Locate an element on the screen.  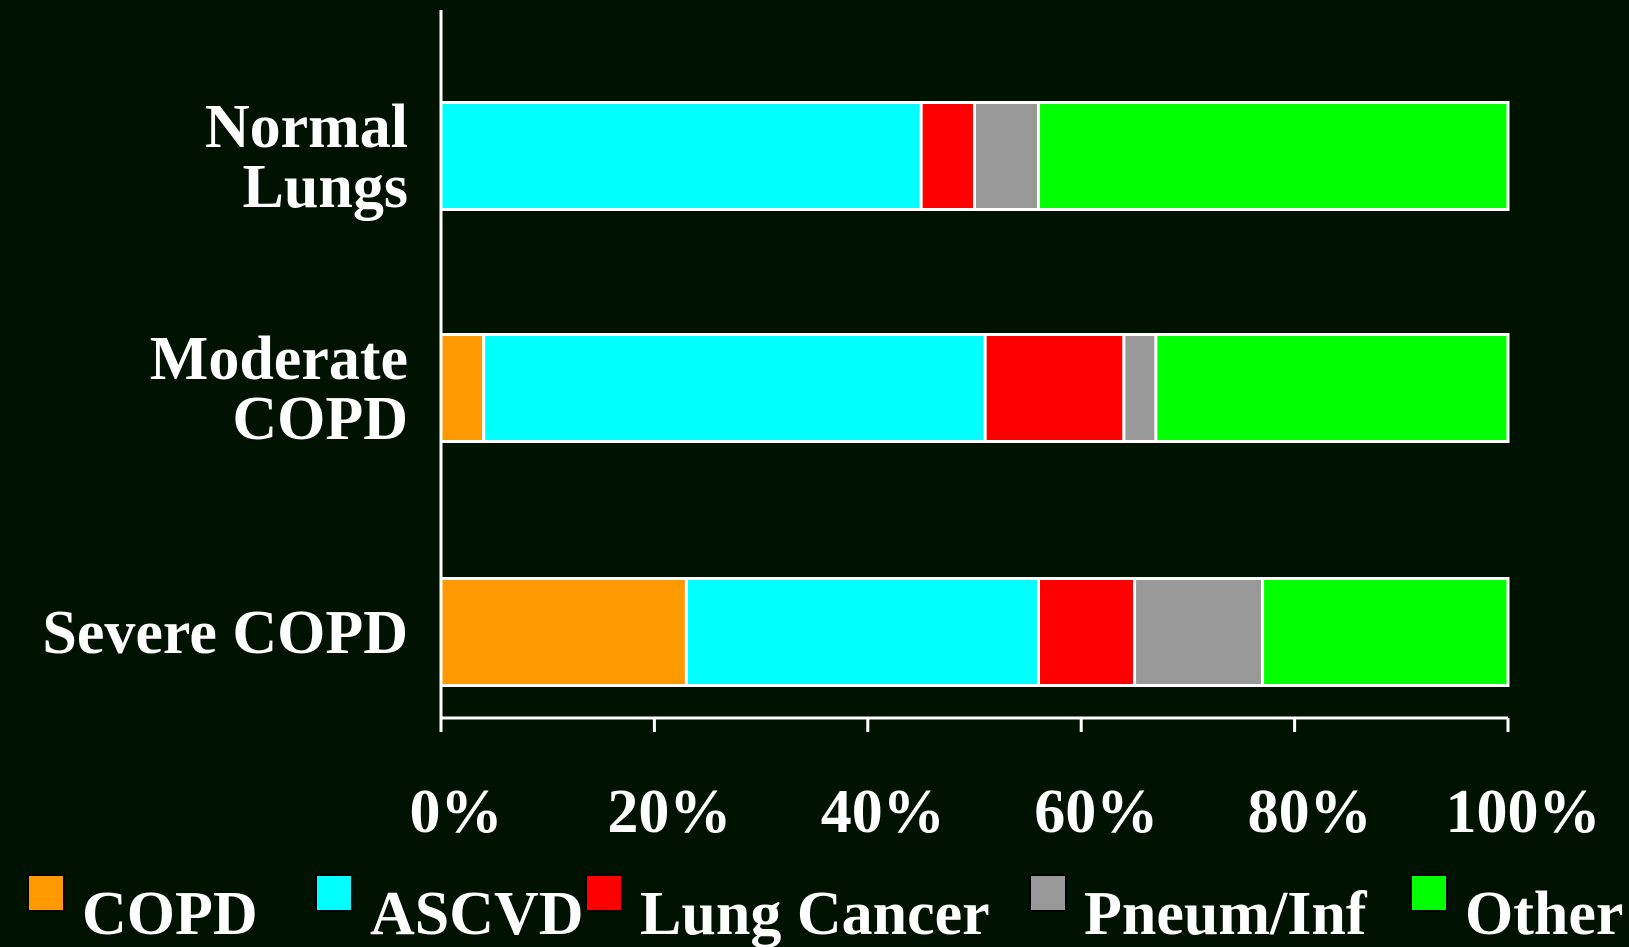
x-tick-label: 40% is located at coordinates (883, 812).